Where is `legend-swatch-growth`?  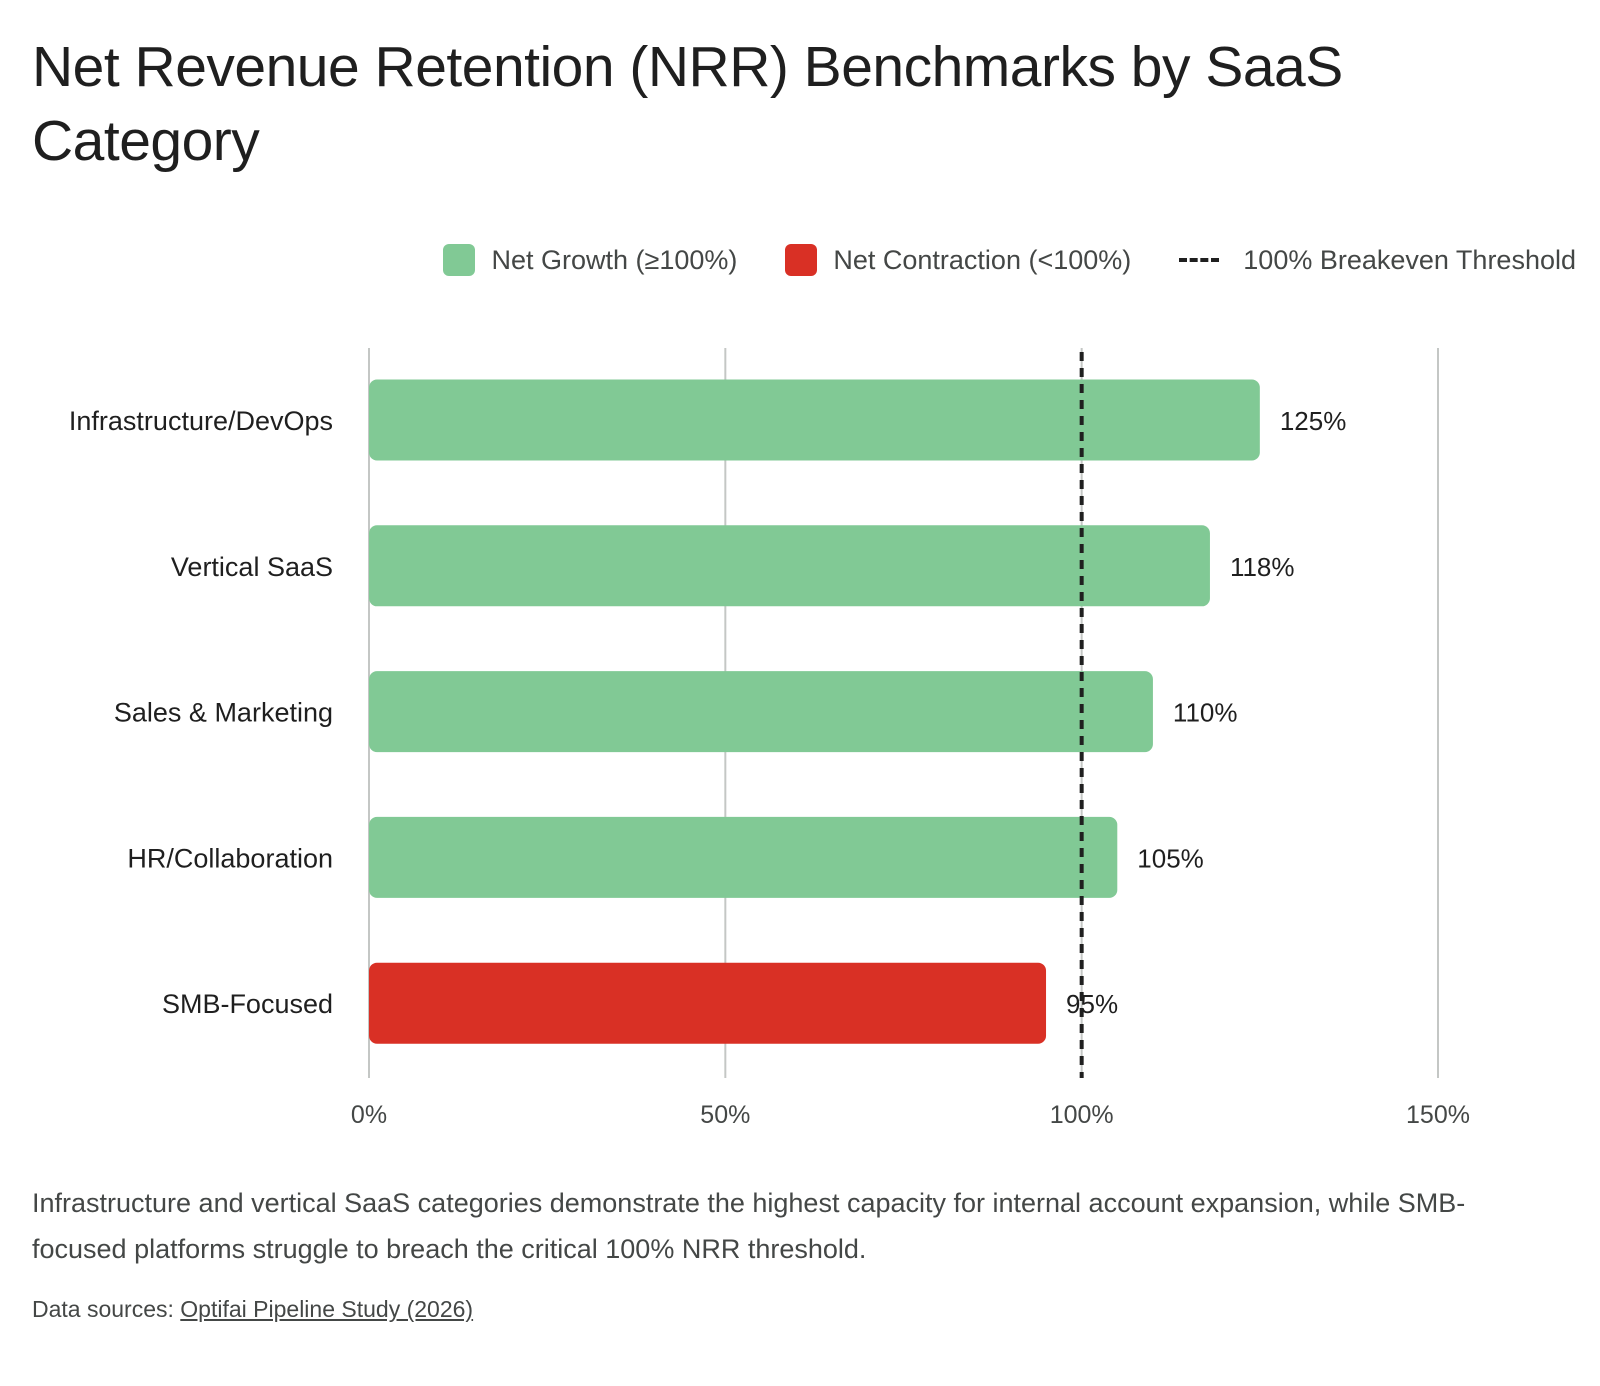
legend-swatch-growth is located at coordinates (459, 260).